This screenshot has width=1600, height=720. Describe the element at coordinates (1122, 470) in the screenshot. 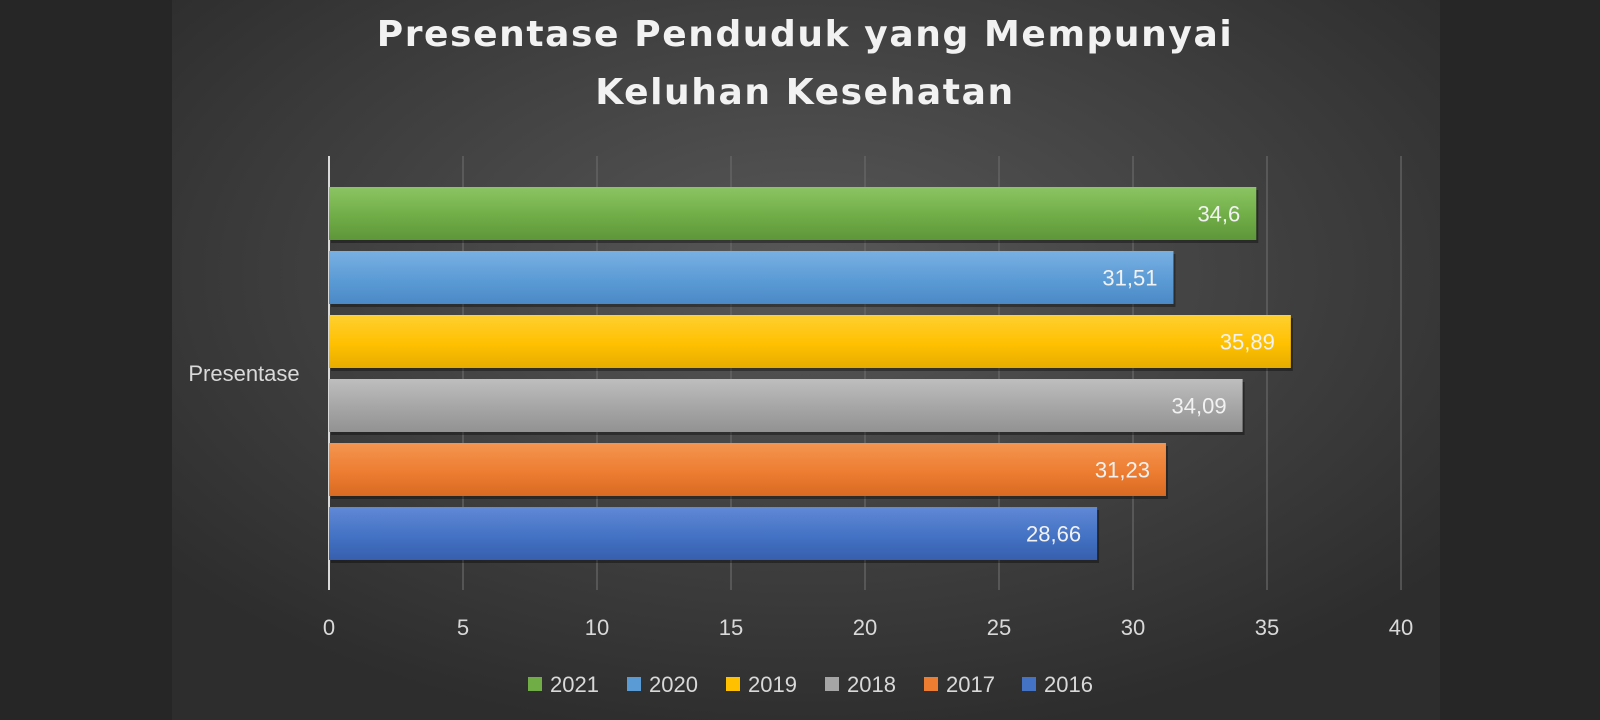

I see `data-label: 31,23` at that location.